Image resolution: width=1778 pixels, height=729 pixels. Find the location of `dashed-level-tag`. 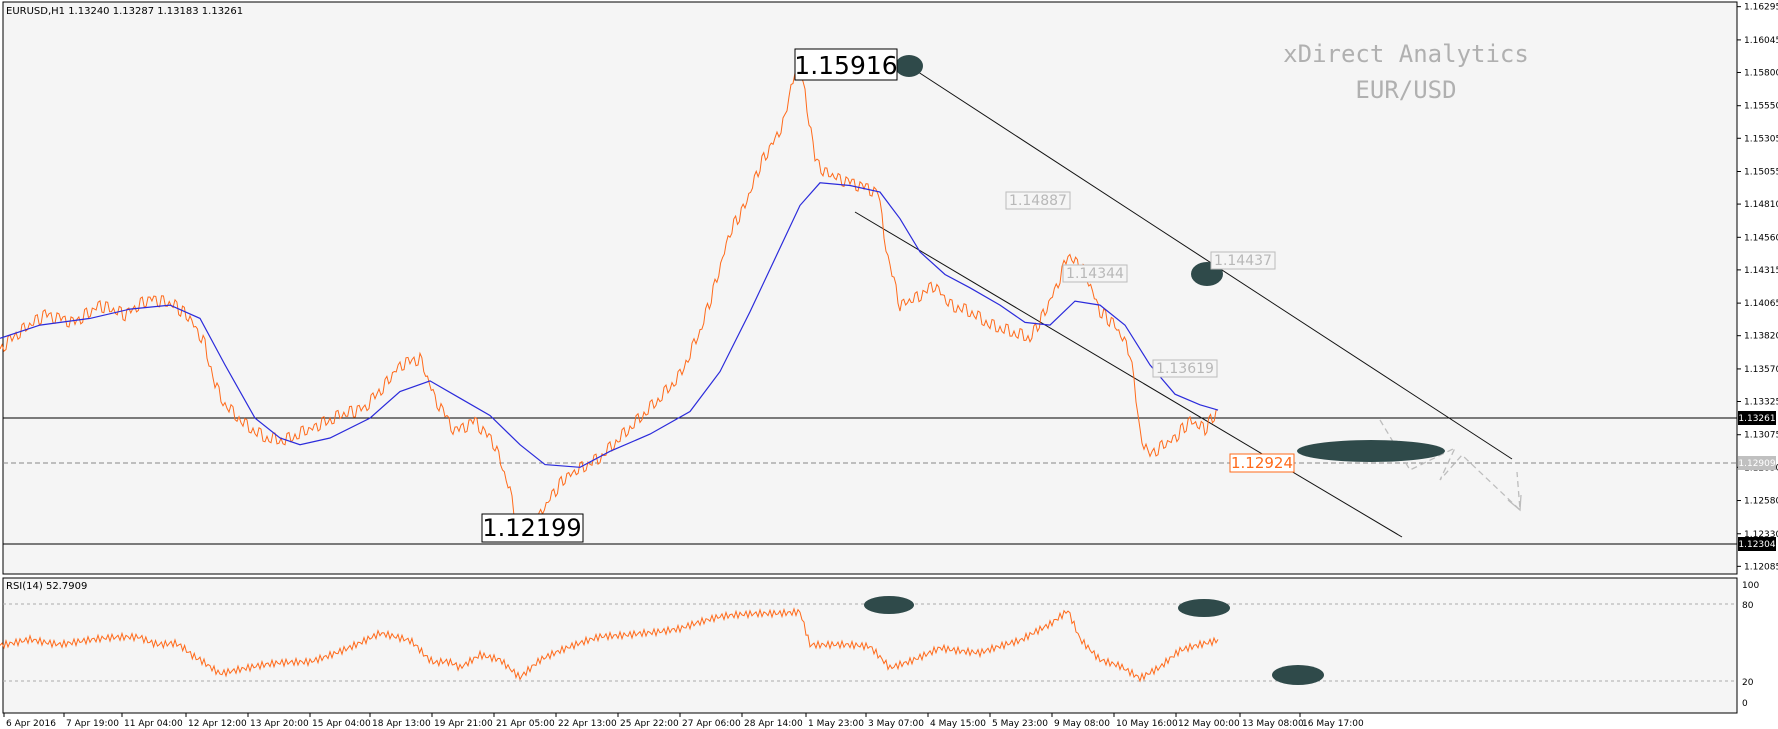

dashed-level-tag is located at coordinates (1757, 463).